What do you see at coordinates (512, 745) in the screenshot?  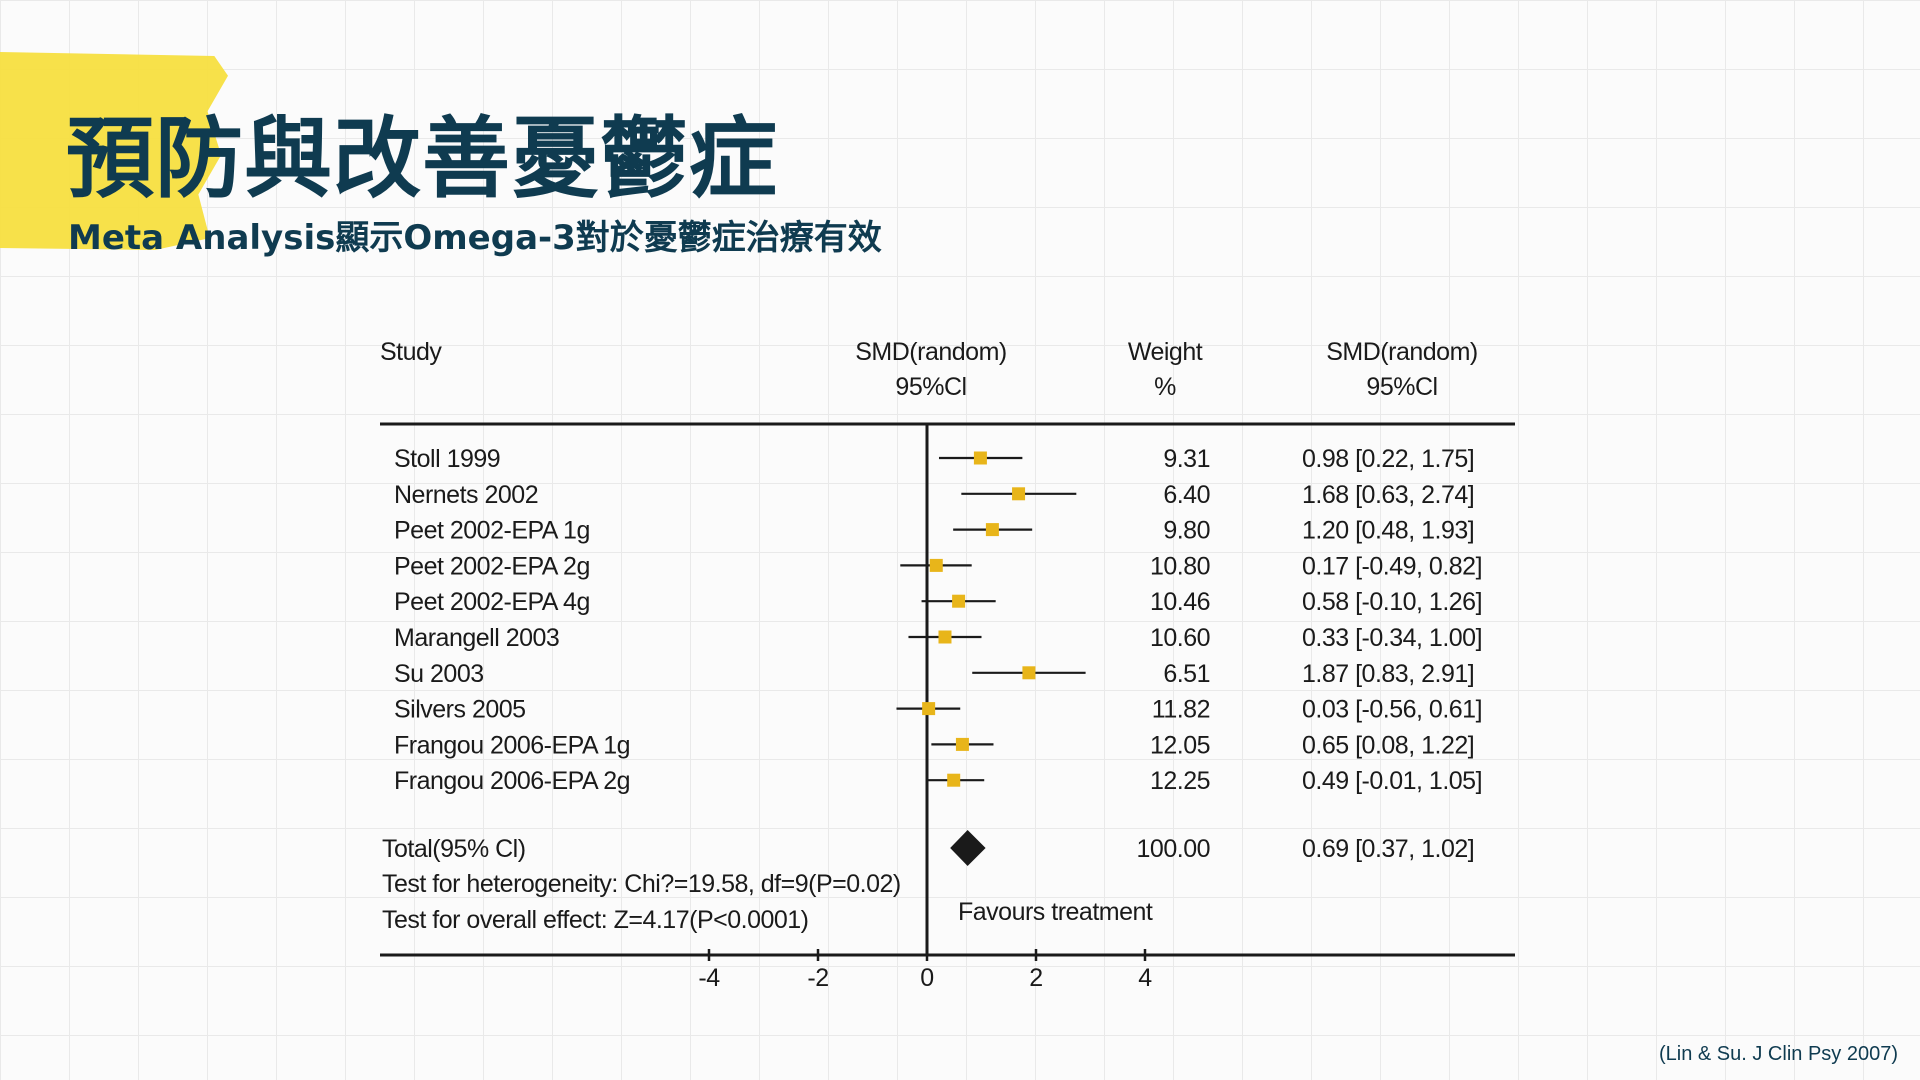 I see `study-name: Frangou 2006-EPA 1g` at bounding box center [512, 745].